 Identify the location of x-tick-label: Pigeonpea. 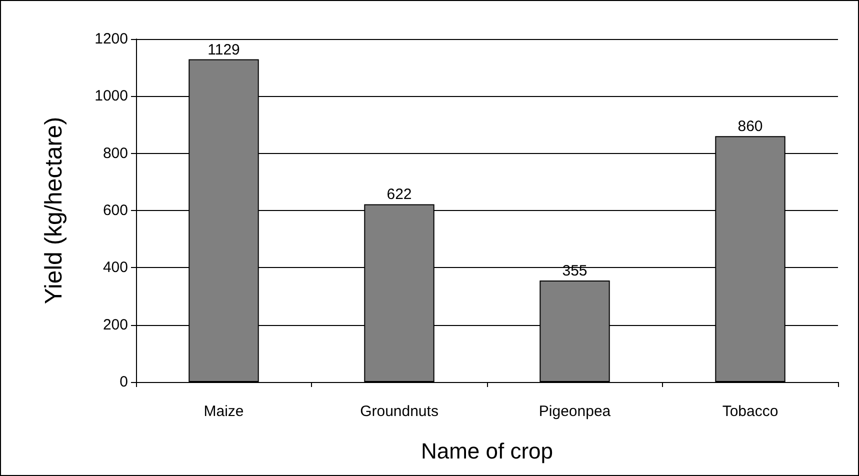
(575, 411).